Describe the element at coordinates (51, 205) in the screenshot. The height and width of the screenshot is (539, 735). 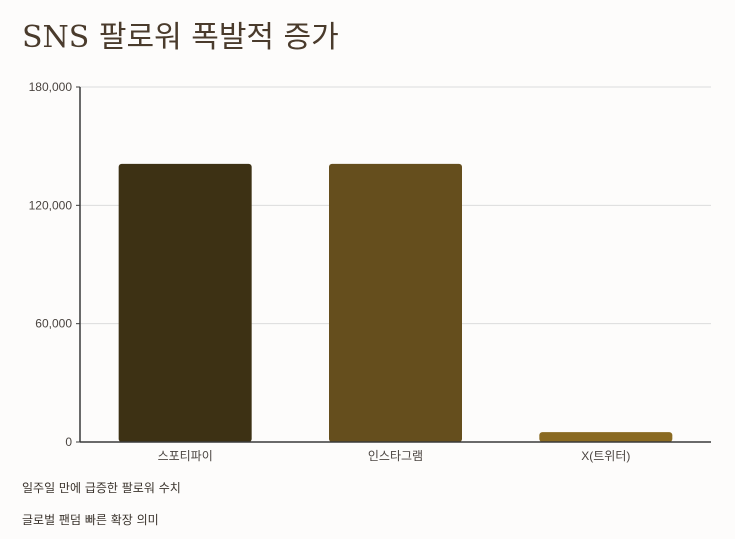
I see `y-tick-label-2: 120,000` at that location.